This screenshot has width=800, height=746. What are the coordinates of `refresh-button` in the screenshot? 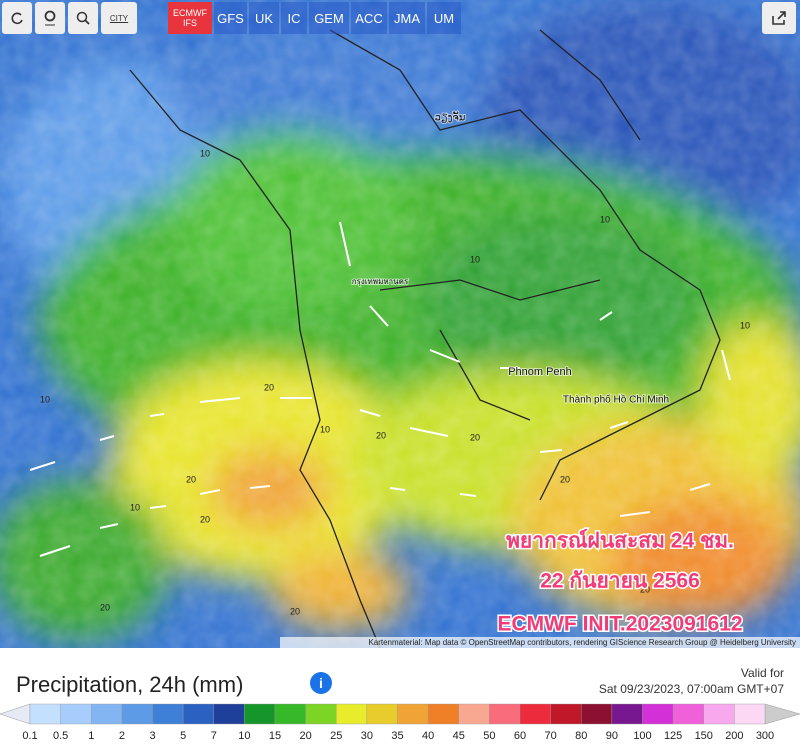 It's located at (17, 18).